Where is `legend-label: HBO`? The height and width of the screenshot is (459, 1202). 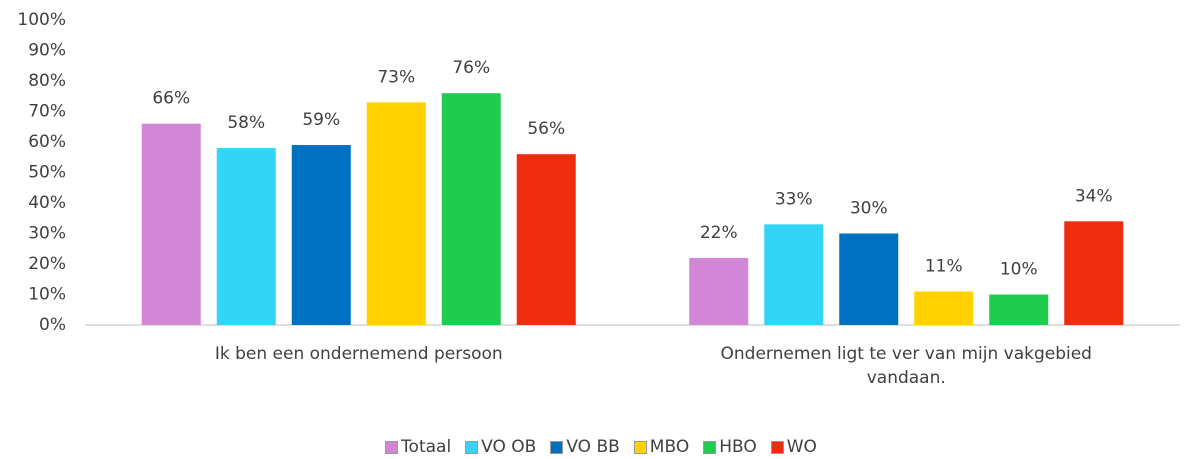 legend-label: HBO is located at coordinates (738, 447).